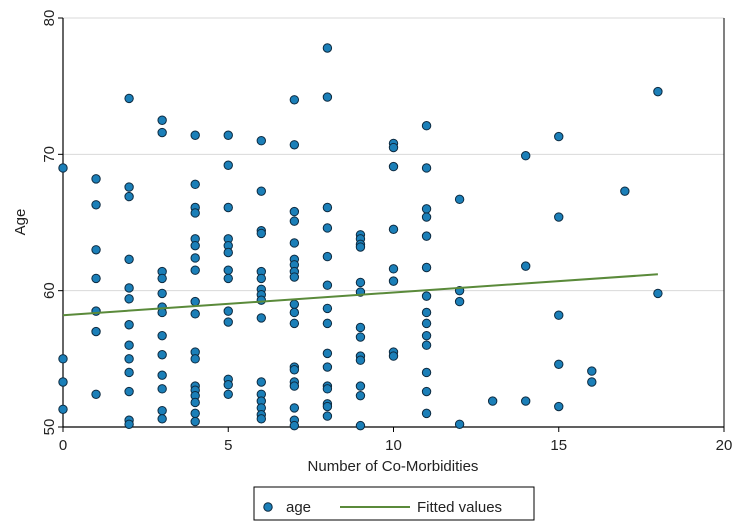 This screenshot has width=738, height=521. What do you see at coordinates (49, 290) in the screenshot?
I see `y-tick-label: 60` at bounding box center [49, 290].